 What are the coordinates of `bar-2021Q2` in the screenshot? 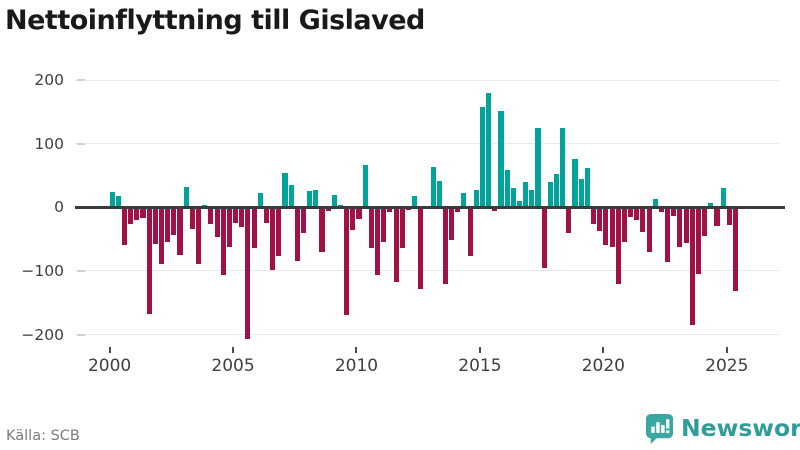 It's located at (637, 214).